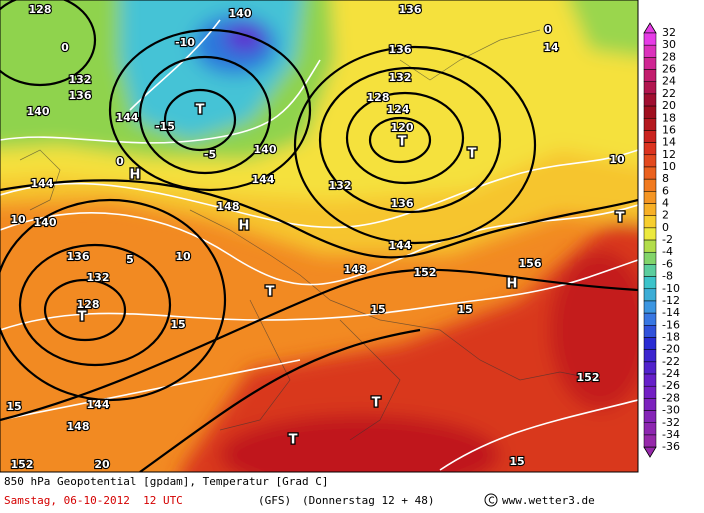 Image resolution: width=704 pixels, height=513 pixels. I want to click on colorbar-label: 18, so click(669, 117).